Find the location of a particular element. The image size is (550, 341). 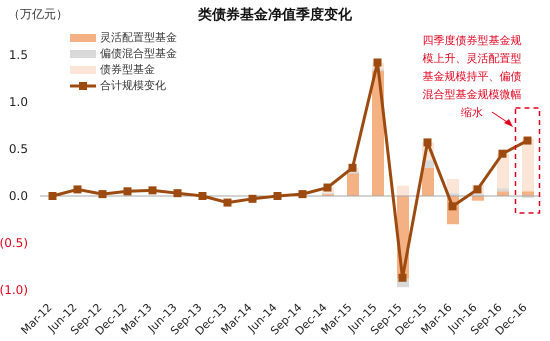

y-tick-label: 0.5 is located at coordinates (18, 149).